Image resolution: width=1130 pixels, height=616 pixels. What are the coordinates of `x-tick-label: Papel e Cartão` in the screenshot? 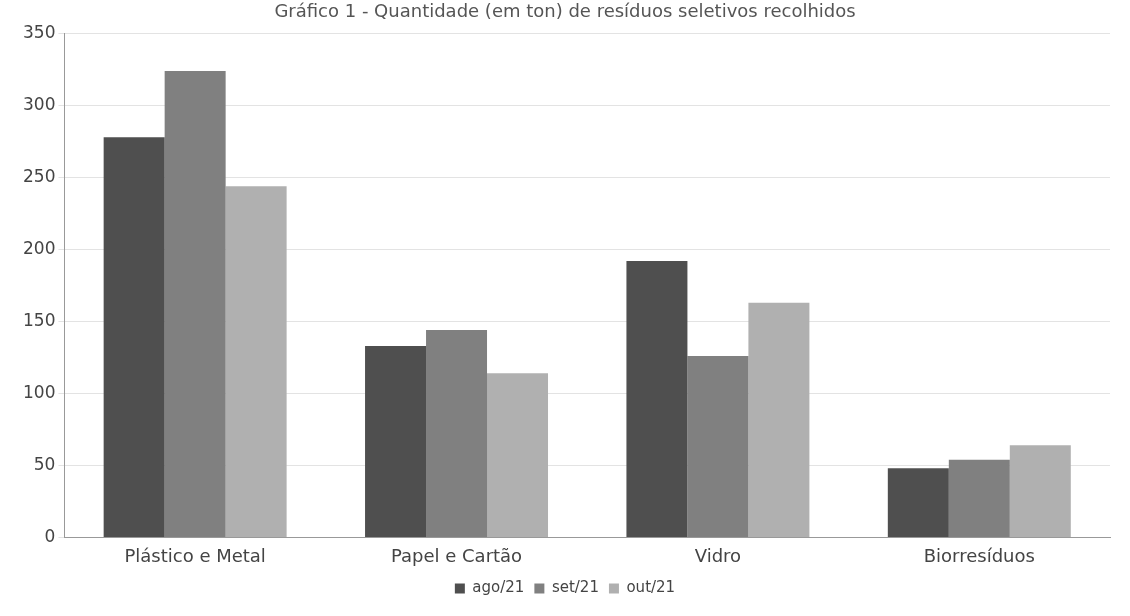 It's located at (456, 555).